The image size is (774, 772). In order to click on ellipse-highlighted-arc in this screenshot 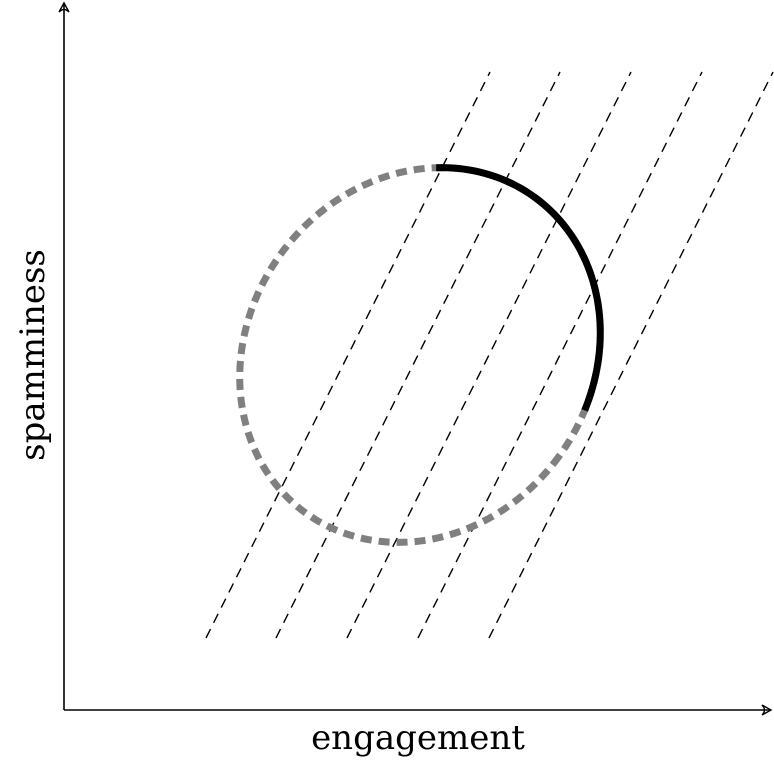, I will do `click(520, 288)`.